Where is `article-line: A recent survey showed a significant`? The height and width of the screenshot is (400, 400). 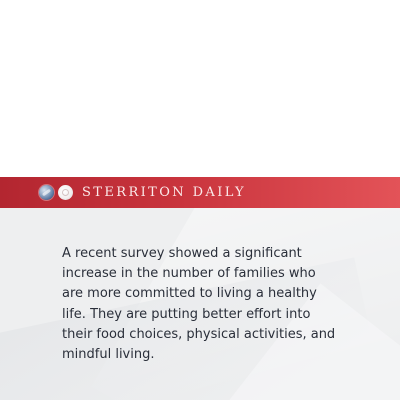
article-line: A recent survey showed a significant is located at coordinates (182, 253).